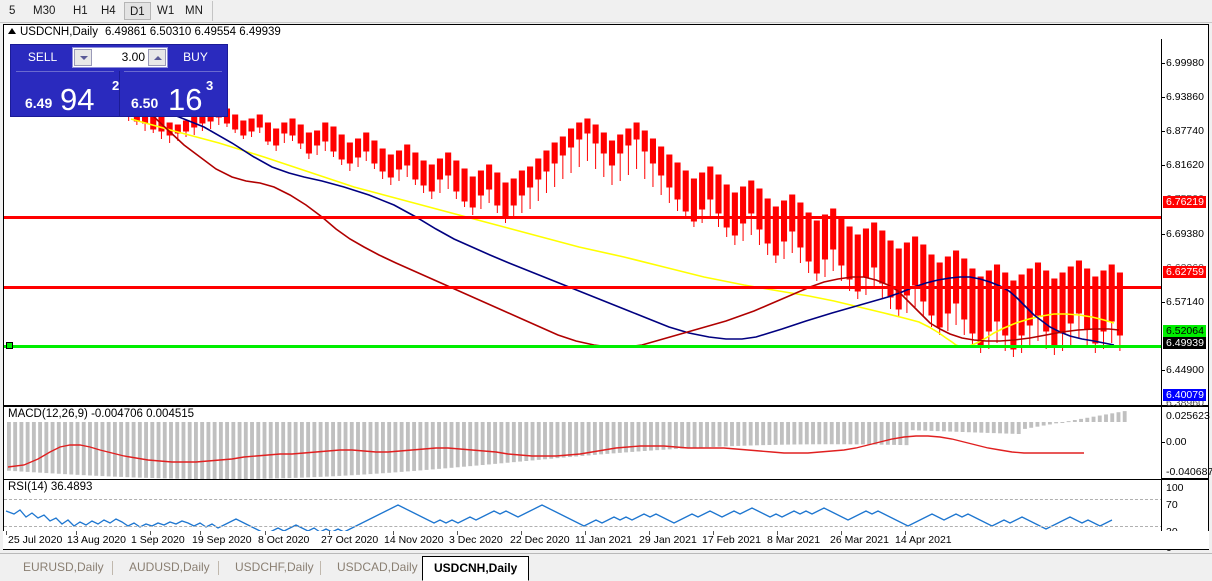 The height and width of the screenshot is (581, 1212). Describe the element at coordinates (185, 99) in the screenshot. I see `buy-price-main: 16` at that location.